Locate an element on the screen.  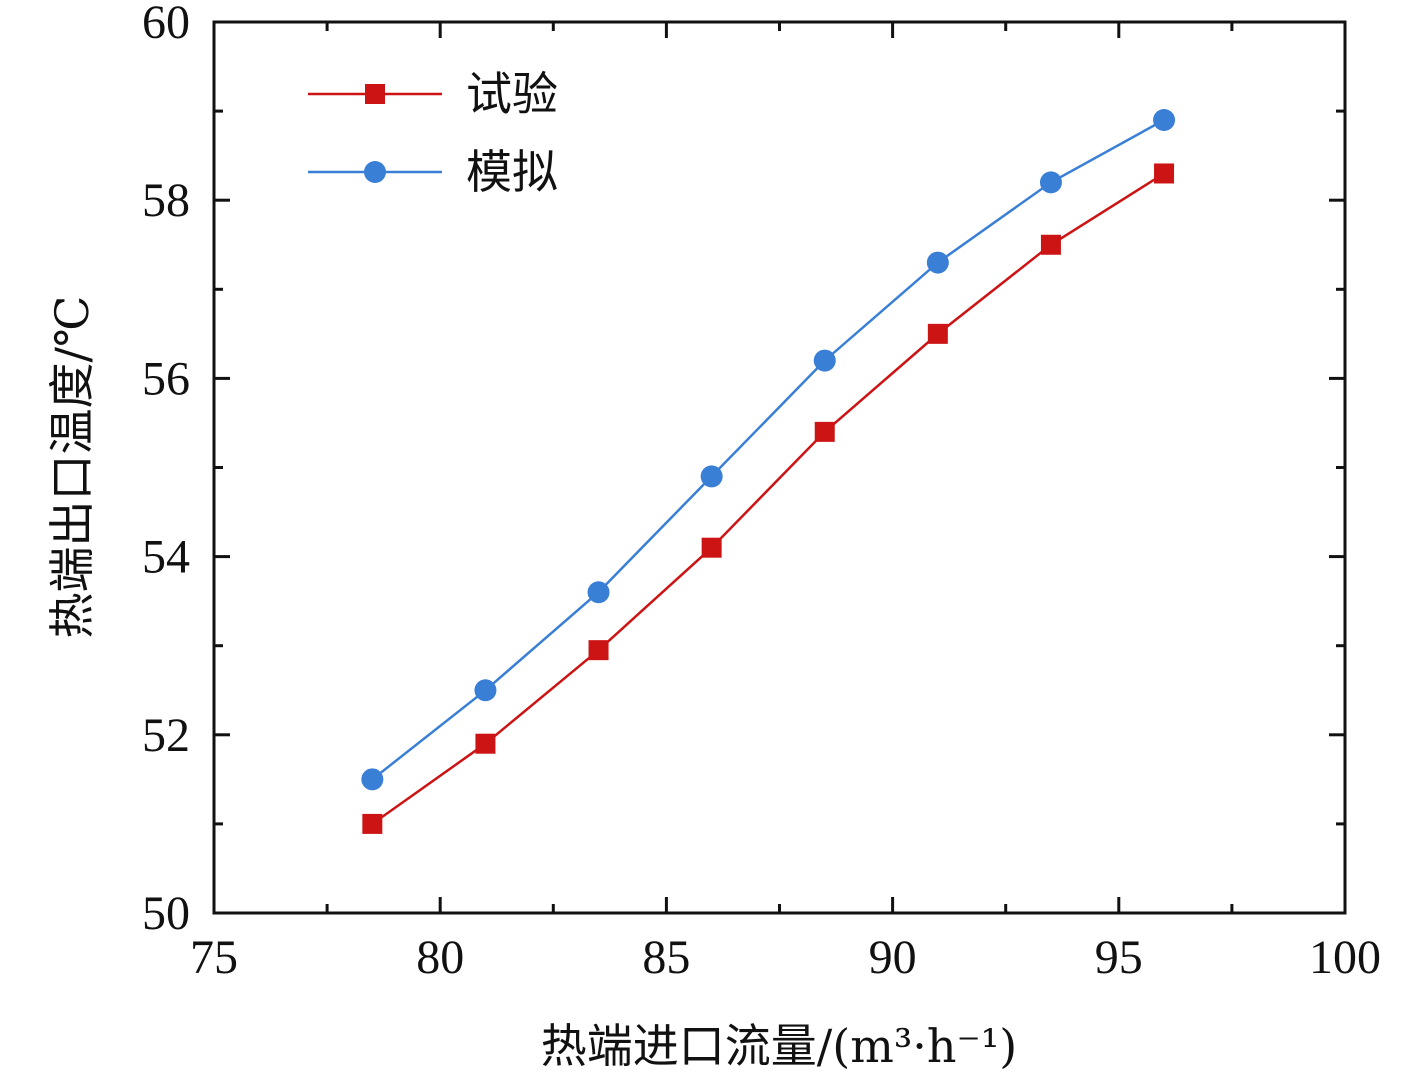
legend-label: 试验 is located at coordinates (512, 94).